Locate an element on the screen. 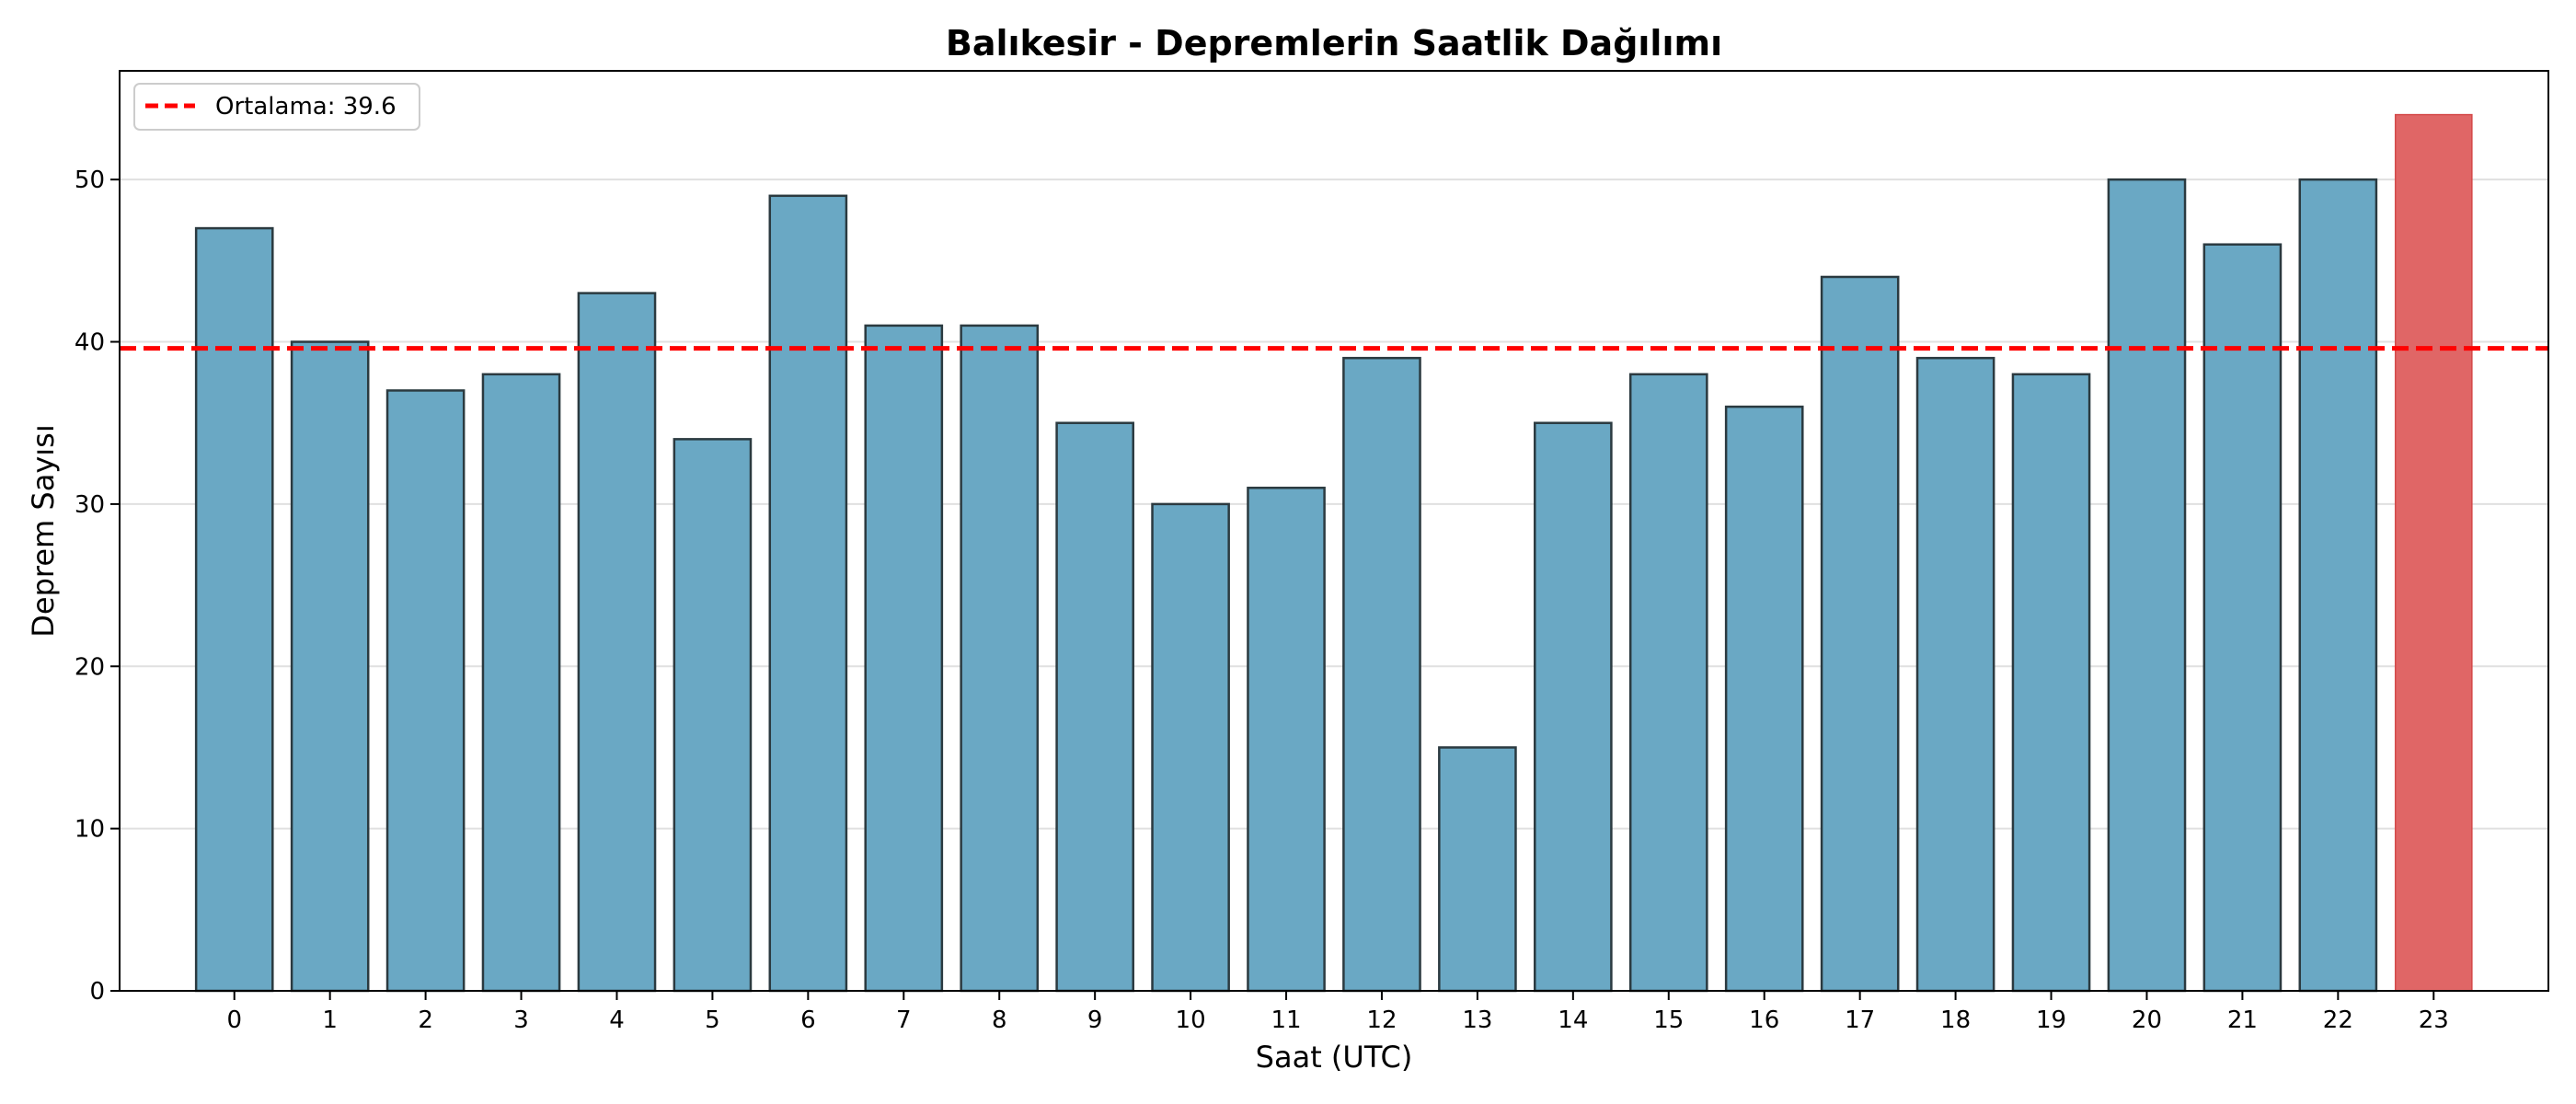  legend-box is located at coordinates (276, 107).